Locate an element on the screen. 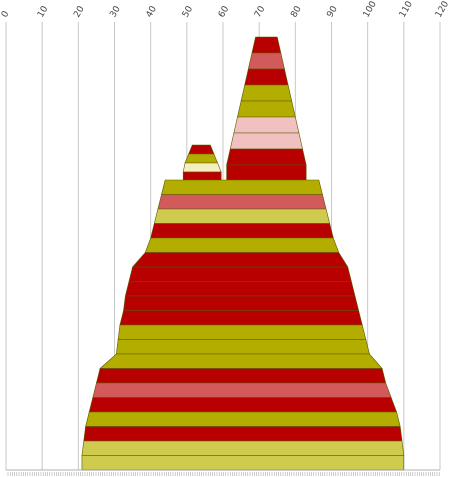 This screenshot has width=452, height=477. x-tick-label: 30 is located at coordinates (115, 11).